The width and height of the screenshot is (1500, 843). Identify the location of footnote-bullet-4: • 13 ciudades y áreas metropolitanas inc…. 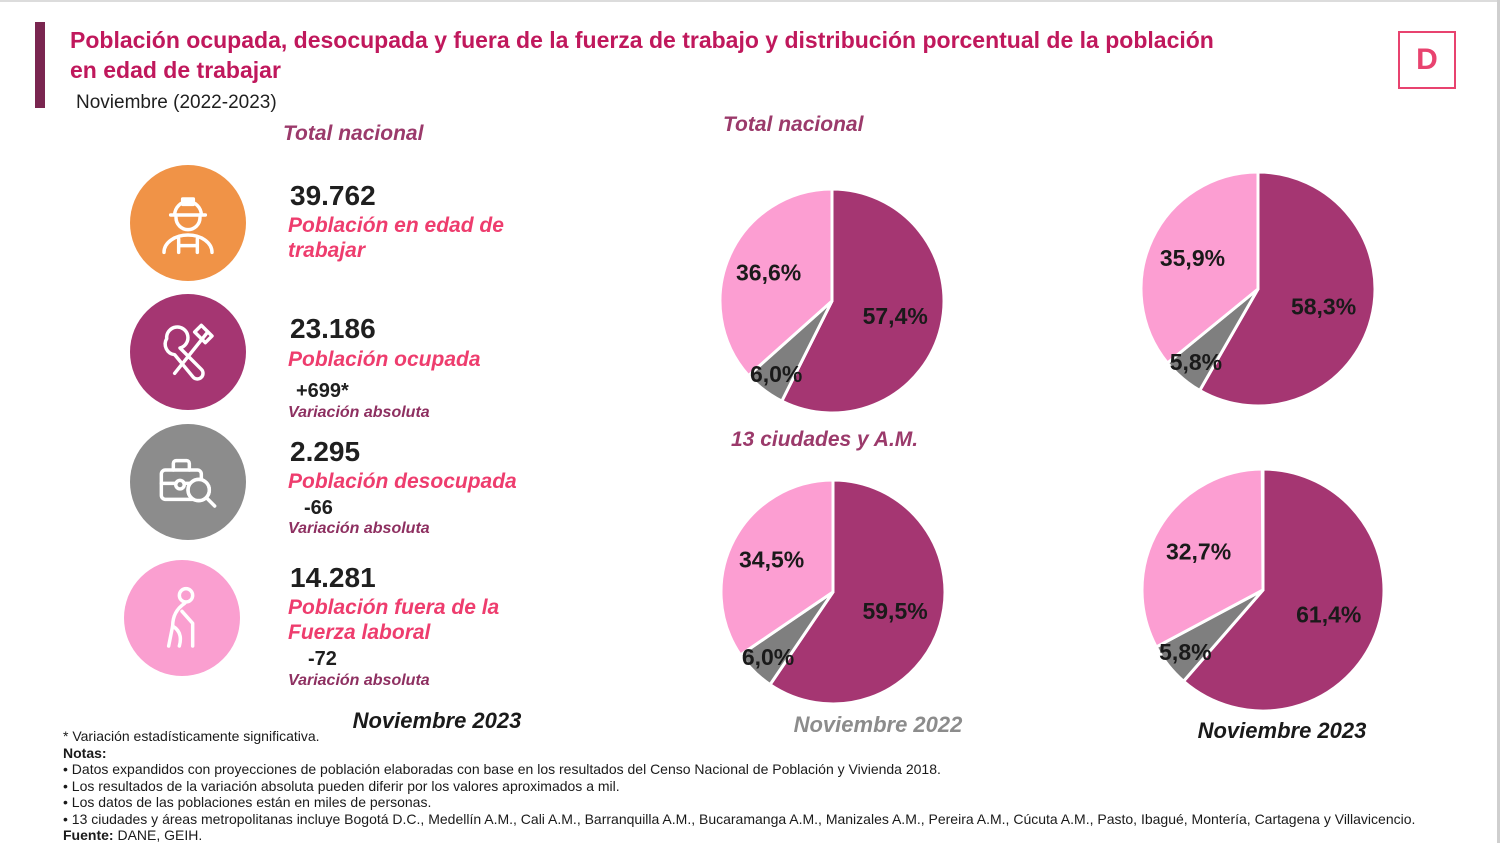
(739, 818).